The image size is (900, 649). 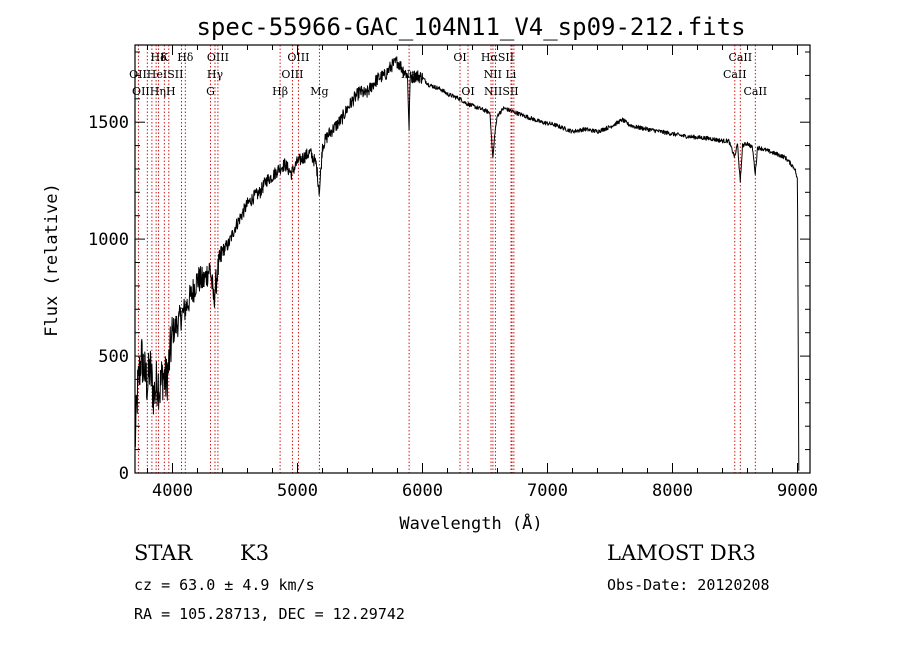 I want to click on spectral-line-label: Na, so click(x=409, y=74).